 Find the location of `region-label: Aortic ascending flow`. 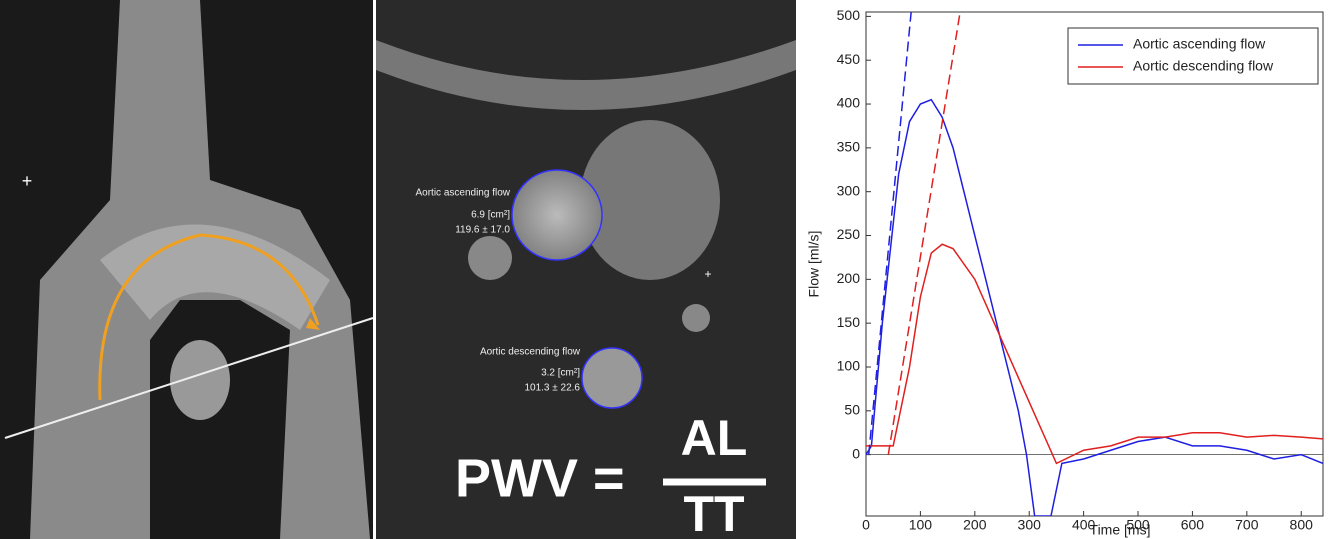

region-label: Aortic ascending flow is located at coordinates (463, 193).